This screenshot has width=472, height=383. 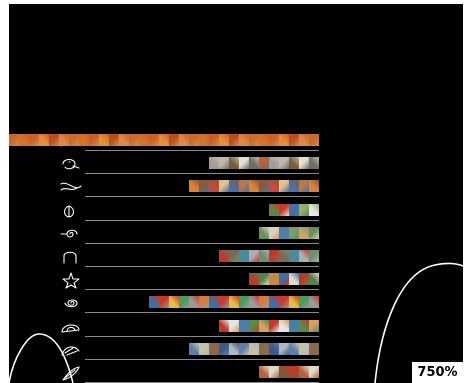 I want to click on feather-glyph-icon, so click(x=71, y=373).